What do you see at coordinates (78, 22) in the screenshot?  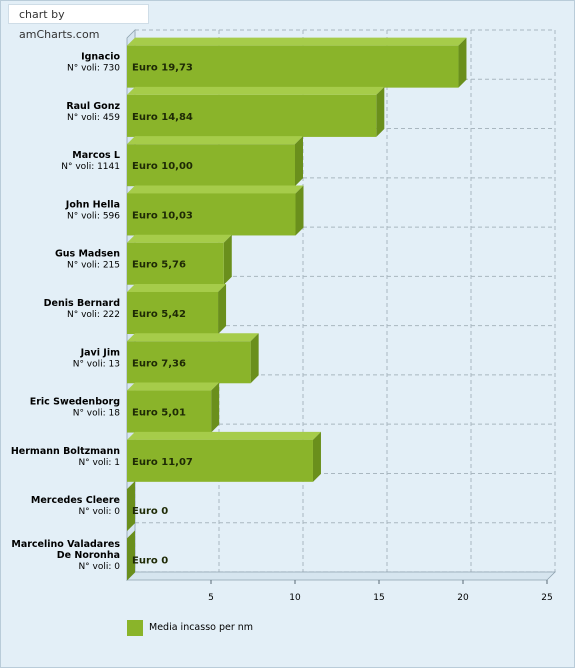 I see `chart-credit: chart by amCharts.com` at bounding box center [78, 22].